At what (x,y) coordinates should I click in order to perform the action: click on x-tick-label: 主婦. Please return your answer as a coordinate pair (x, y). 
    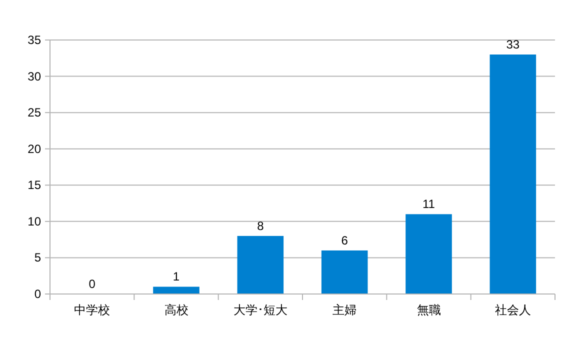
    Looking at the image, I should click on (344, 310).